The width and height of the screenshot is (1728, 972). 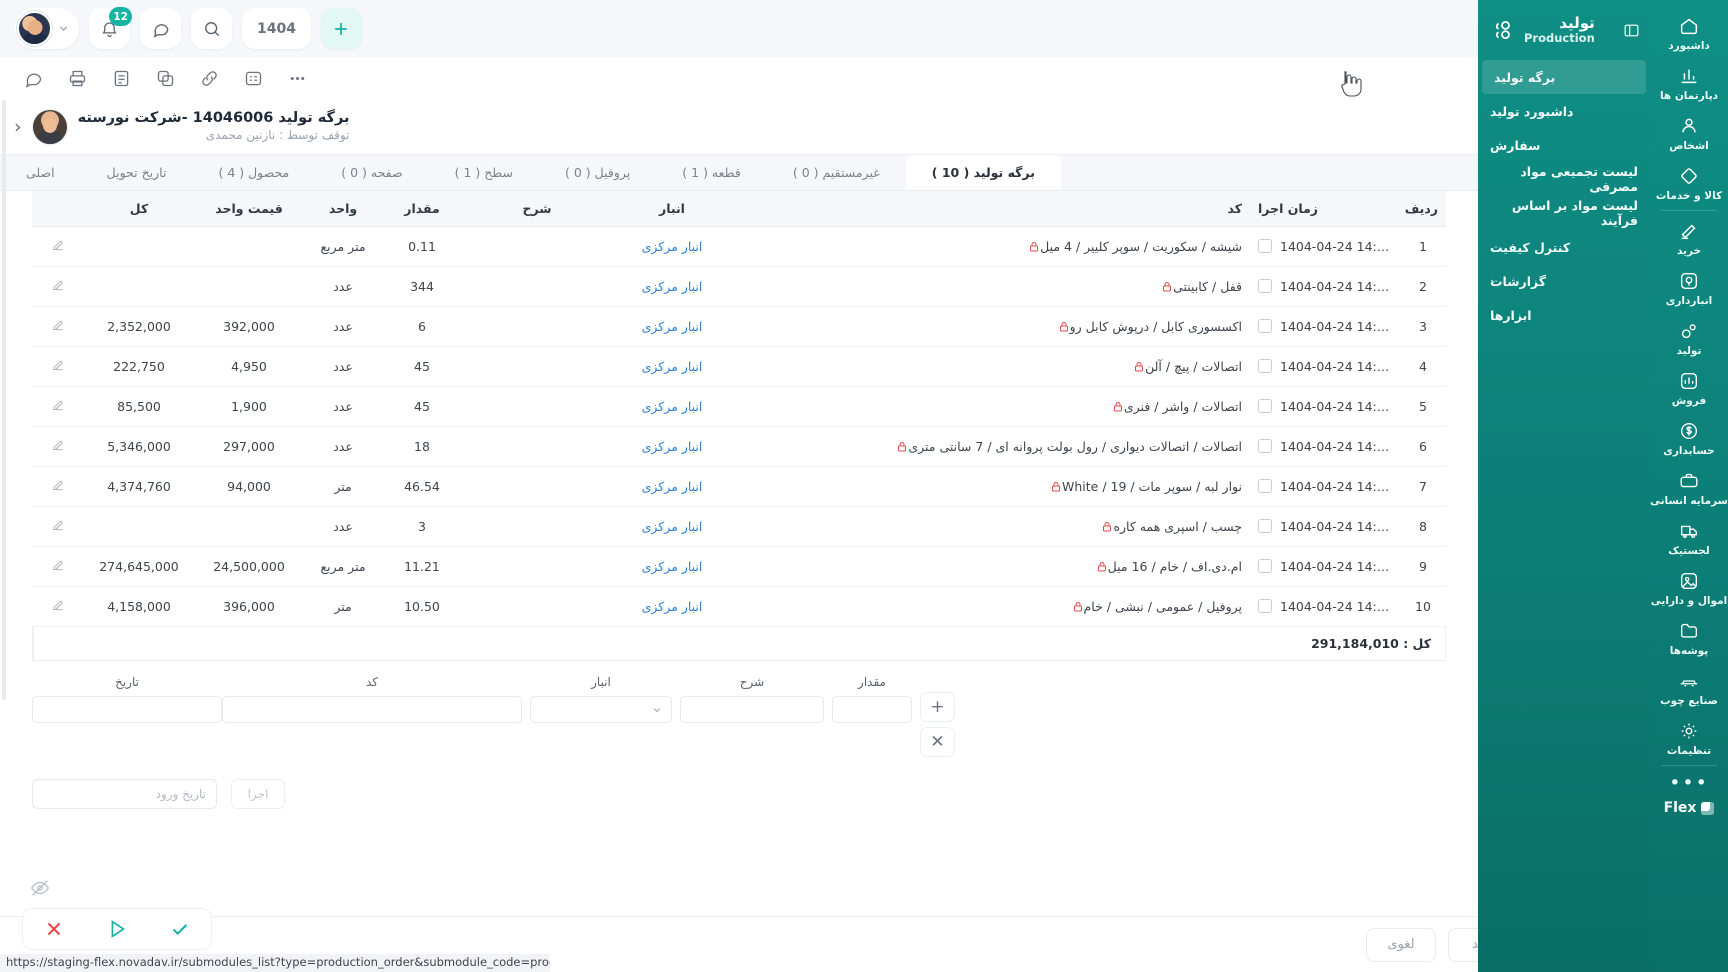 I want to click on rail-item-folders: پوشه‌ها, so click(x=1689, y=638).